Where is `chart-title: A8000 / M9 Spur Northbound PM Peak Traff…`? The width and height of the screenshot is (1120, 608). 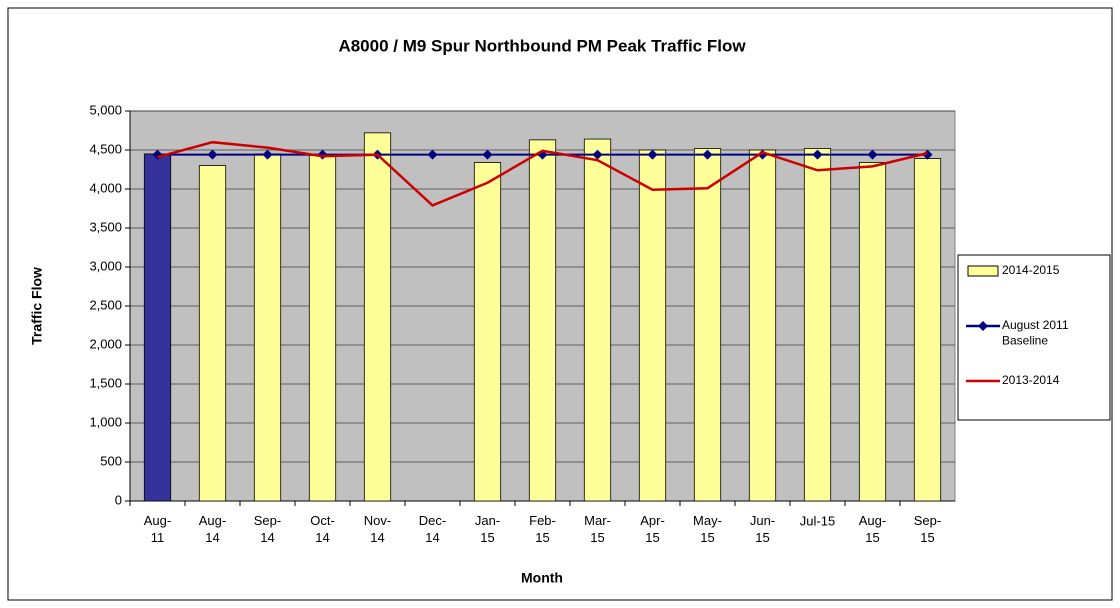 chart-title: A8000 / M9 Spur Northbound PM Peak Traff… is located at coordinates (542, 45).